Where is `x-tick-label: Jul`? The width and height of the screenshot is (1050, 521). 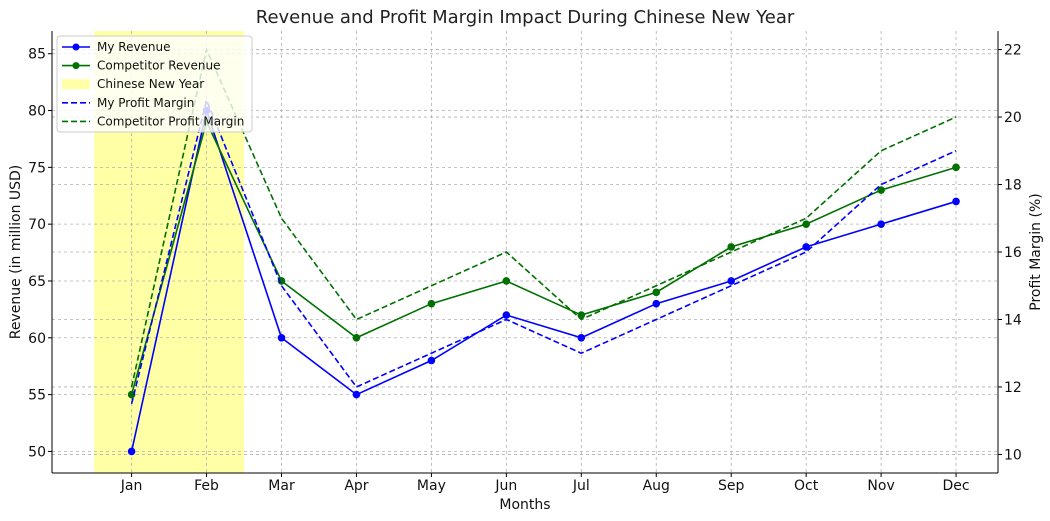
x-tick-label: Jul is located at coordinates (581, 486).